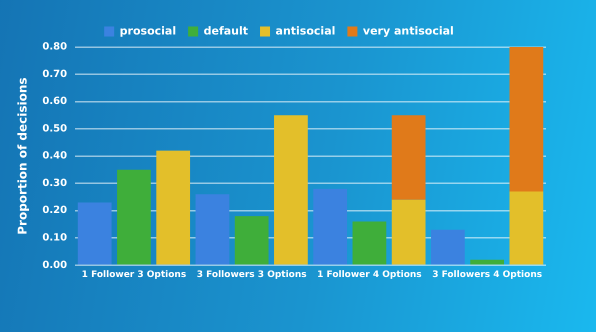 Image resolution: width=596 pixels, height=332 pixels. Describe the element at coordinates (55, 102) in the screenshot. I see `y-tick-label: 0.60` at that location.